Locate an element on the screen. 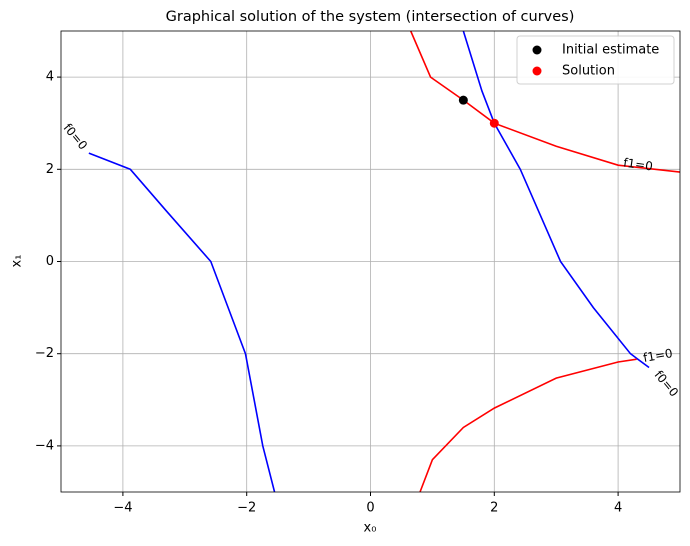 This screenshot has height=546, width=690. x-tick-label: −2 is located at coordinates (246, 508).